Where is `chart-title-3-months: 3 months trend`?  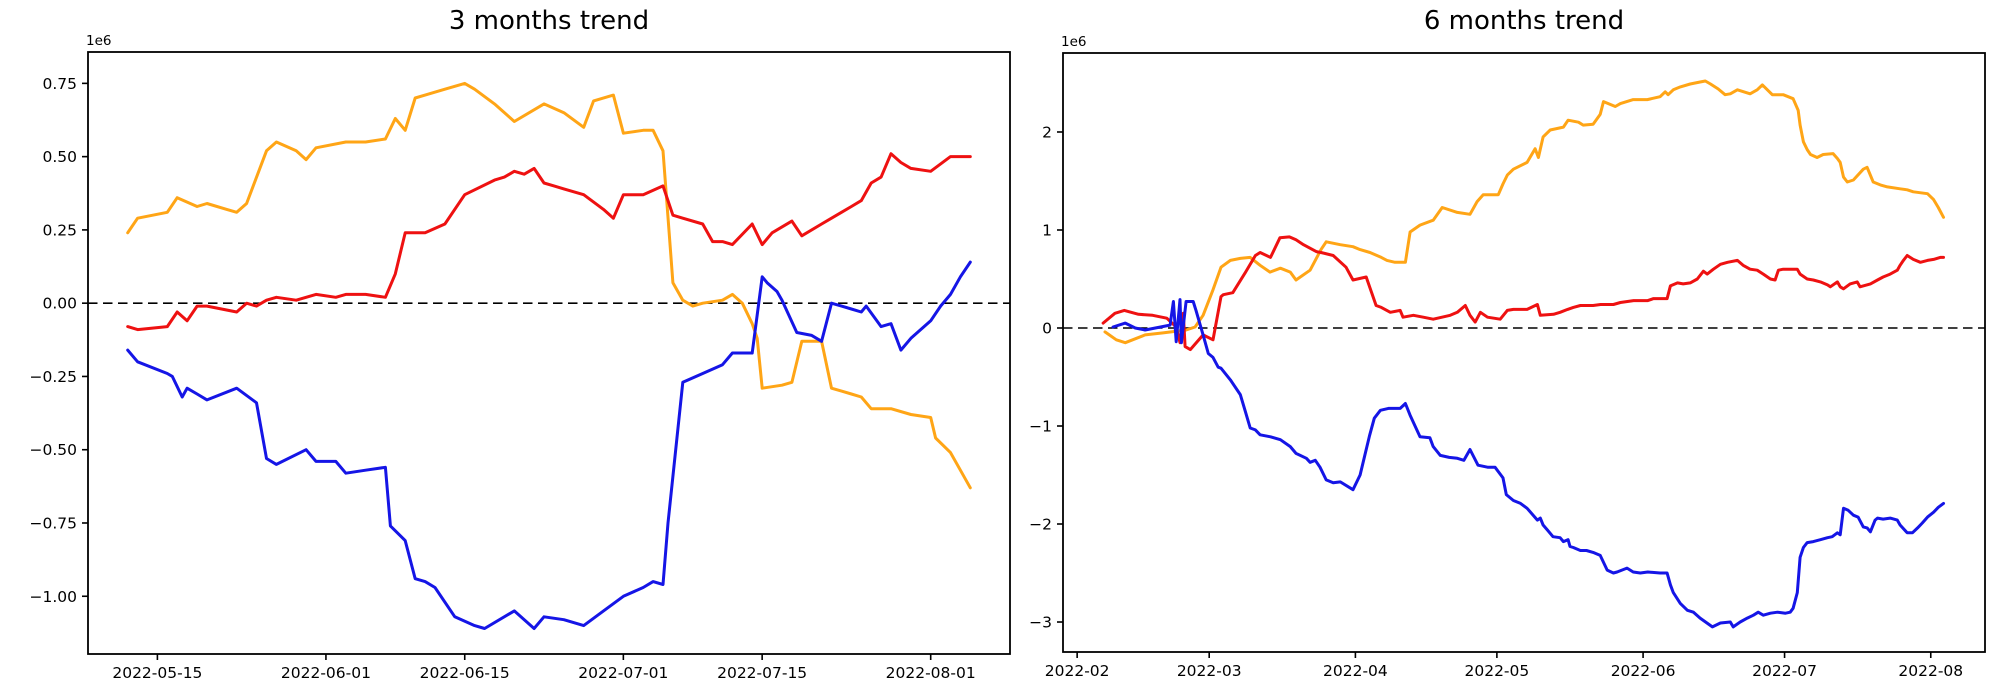 chart-title-3-months: 3 months trend is located at coordinates (549, 21).